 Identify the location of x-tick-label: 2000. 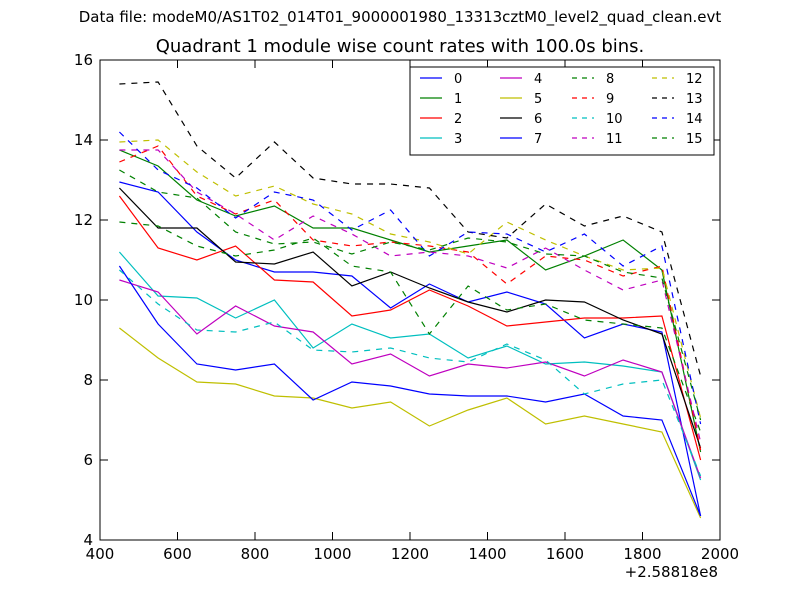
(720, 554).